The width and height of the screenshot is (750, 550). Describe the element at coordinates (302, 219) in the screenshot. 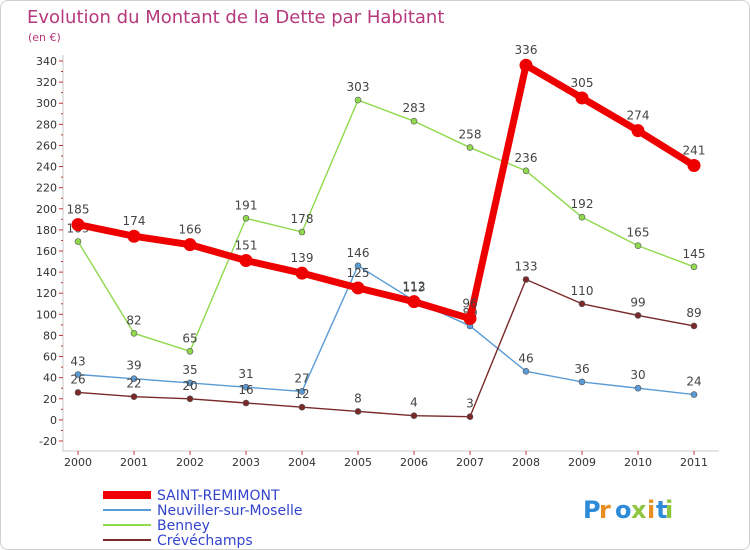

I see `data-label: 178` at that location.